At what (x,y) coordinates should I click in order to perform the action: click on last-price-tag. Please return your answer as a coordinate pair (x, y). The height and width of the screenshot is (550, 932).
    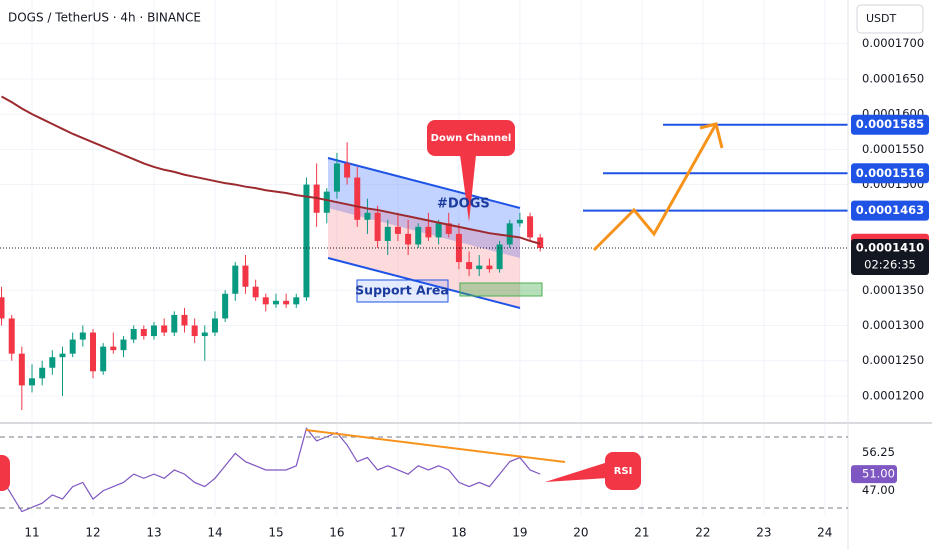
    Looking at the image, I should click on (890, 256).